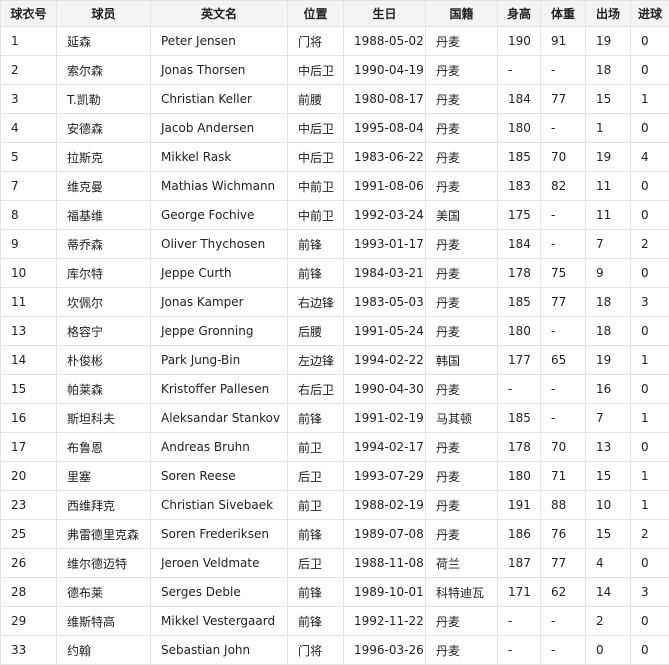 This screenshot has width=669, height=665. What do you see at coordinates (519, 273) in the screenshot?
I see `table-cell: 178` at bounding box center [519, 273].